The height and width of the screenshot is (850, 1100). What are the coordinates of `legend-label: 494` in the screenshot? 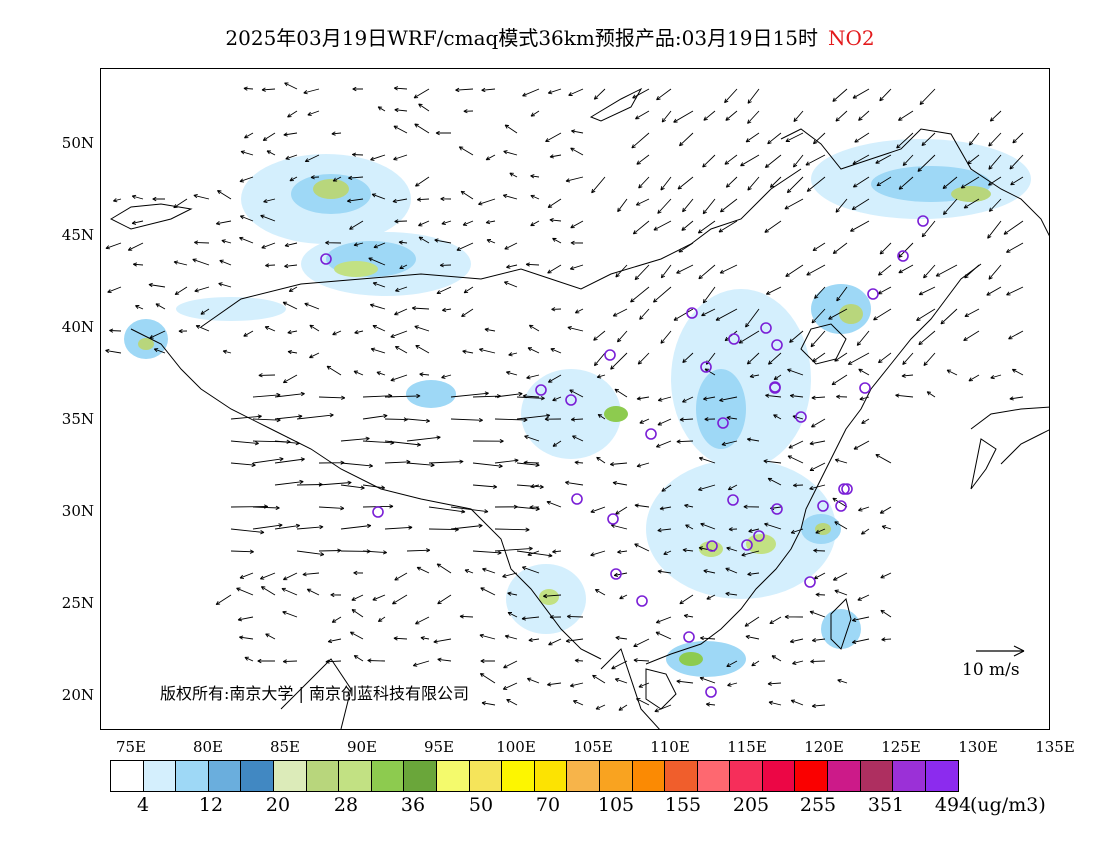 It's located at (953, 805).